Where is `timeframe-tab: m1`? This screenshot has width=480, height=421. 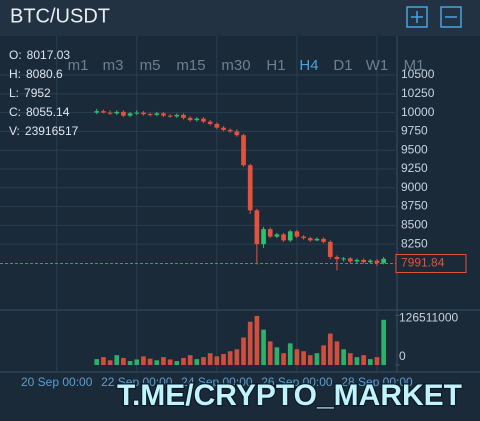
timeframe-tab: m1 is located at coordinates (78, 65).